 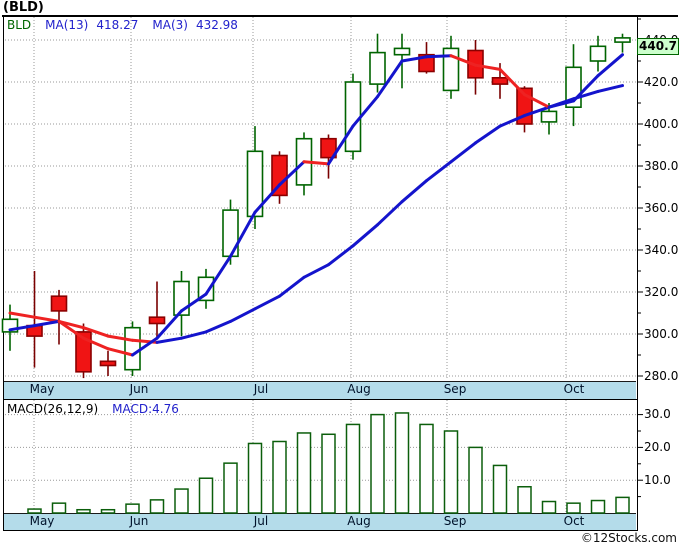 I want to click on macd-month-axis-band, so click(x=320, y=521).